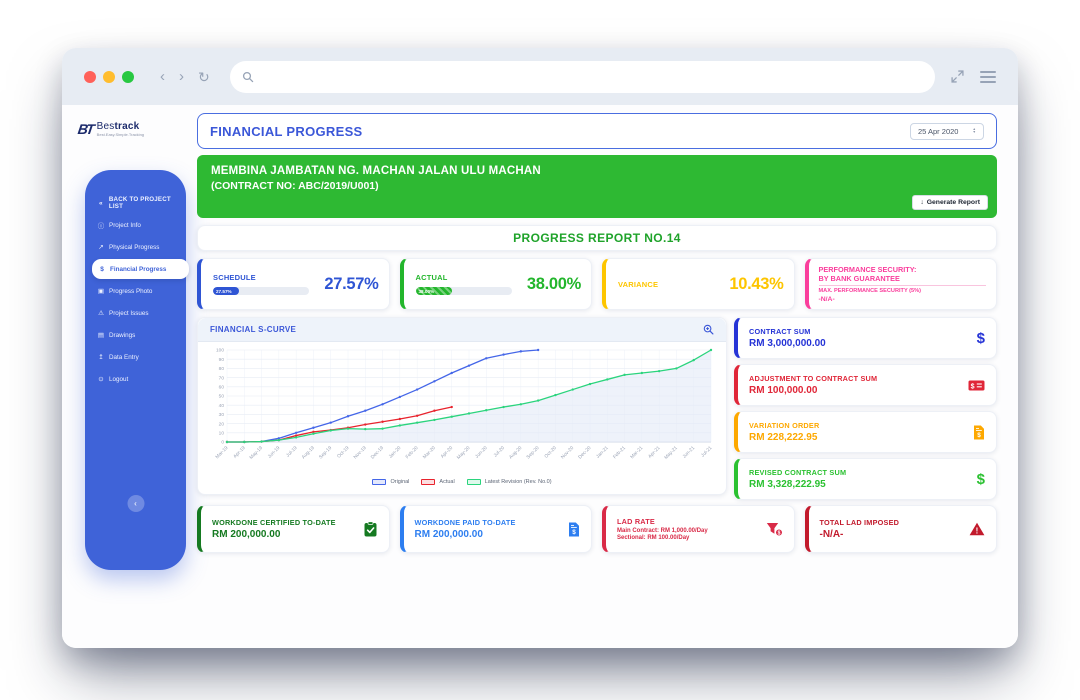  I want to click on performance-security-line1: PERFORMANCE SECURITY:, so click(867, 269).